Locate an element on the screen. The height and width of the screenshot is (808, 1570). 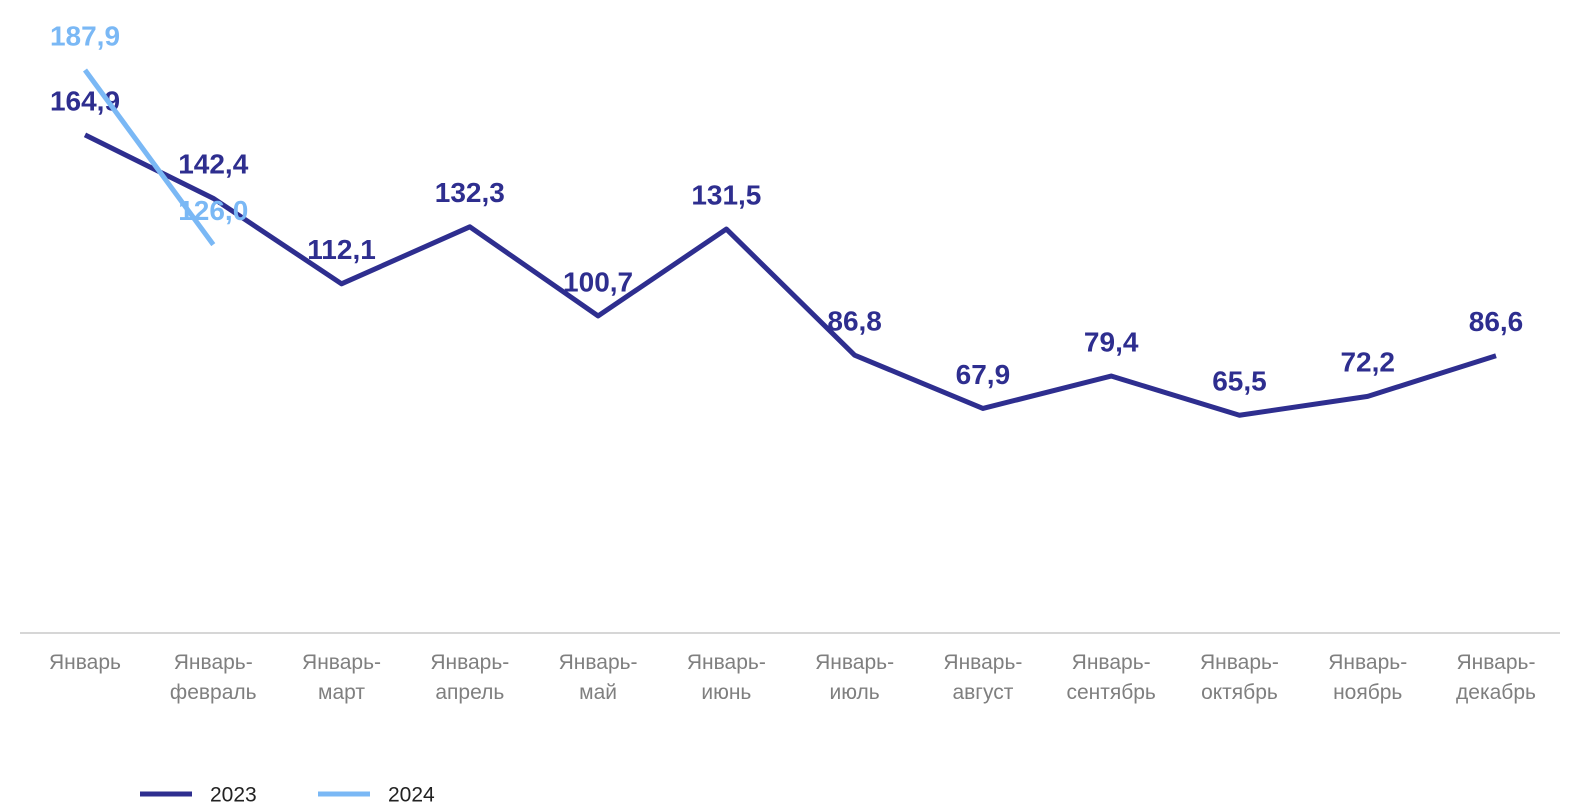
data-label: 86,6 is located at coordinates (1496, 321).